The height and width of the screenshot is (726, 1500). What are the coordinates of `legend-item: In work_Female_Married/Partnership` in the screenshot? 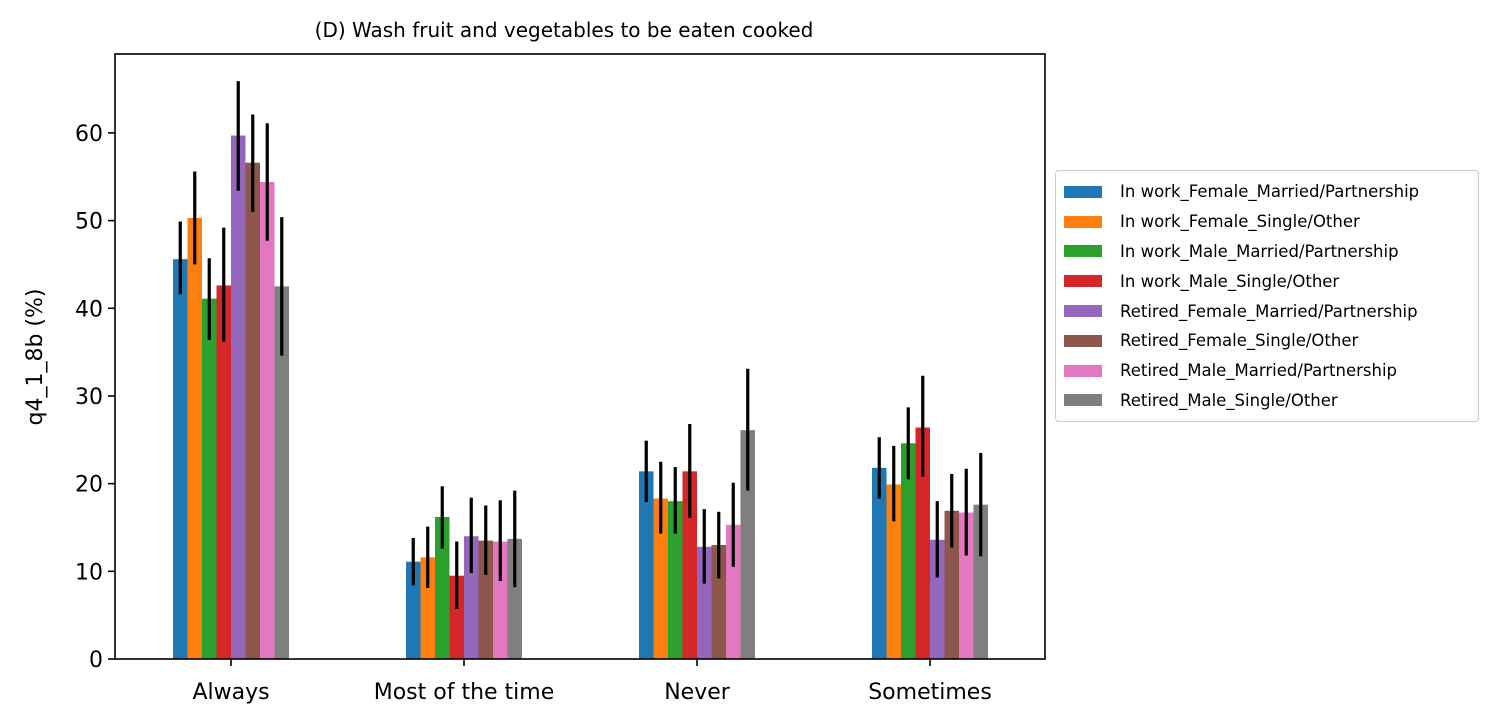 It's located at (1271, 192).